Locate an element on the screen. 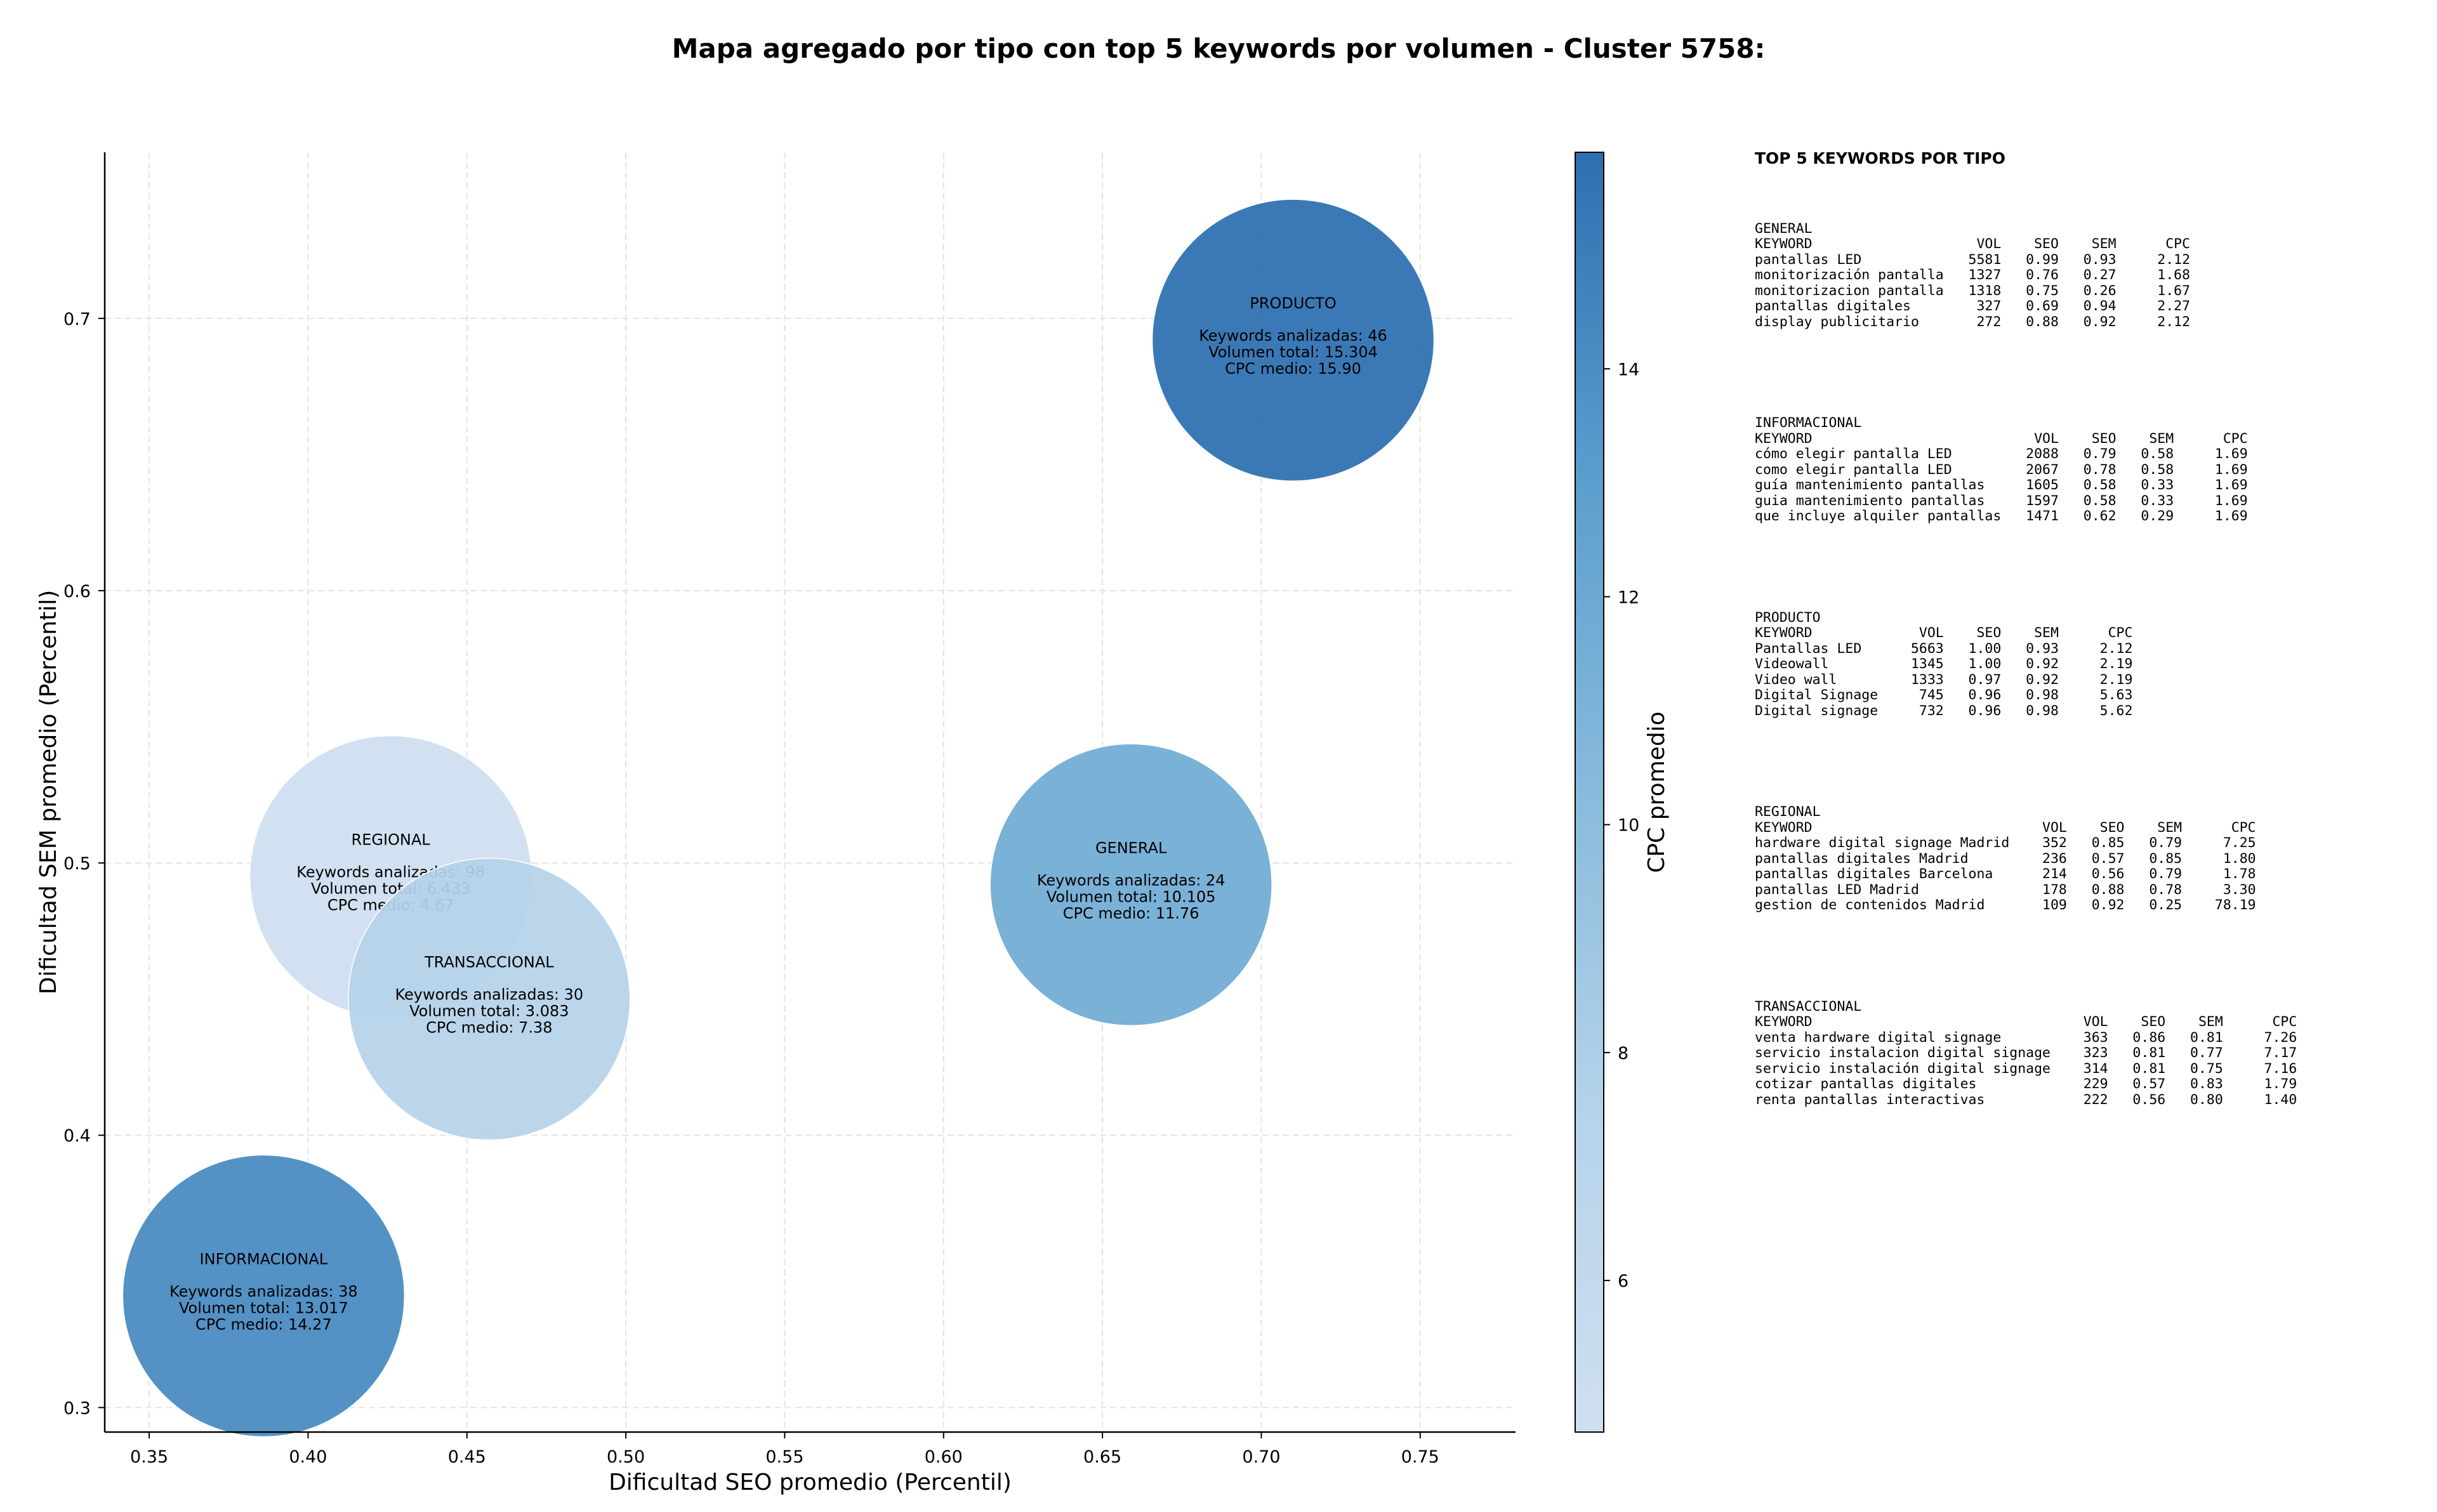  colorbar-tick-label: 6 is located at coordinates (1623, 1282).